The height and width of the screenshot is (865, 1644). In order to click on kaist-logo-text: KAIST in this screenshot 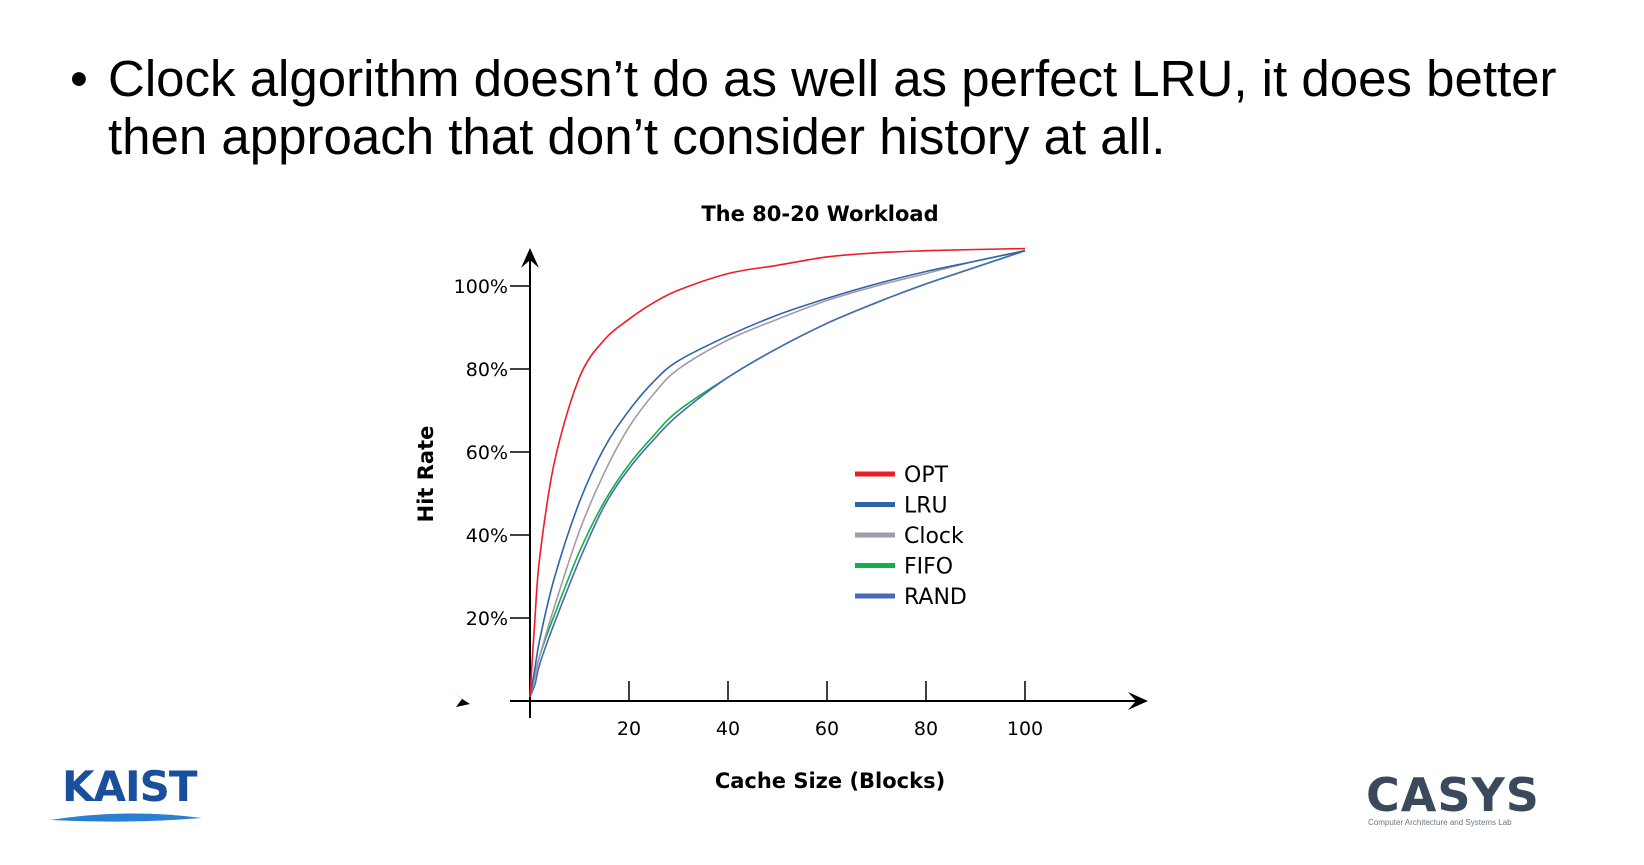, I will do `click(130, 786)`.